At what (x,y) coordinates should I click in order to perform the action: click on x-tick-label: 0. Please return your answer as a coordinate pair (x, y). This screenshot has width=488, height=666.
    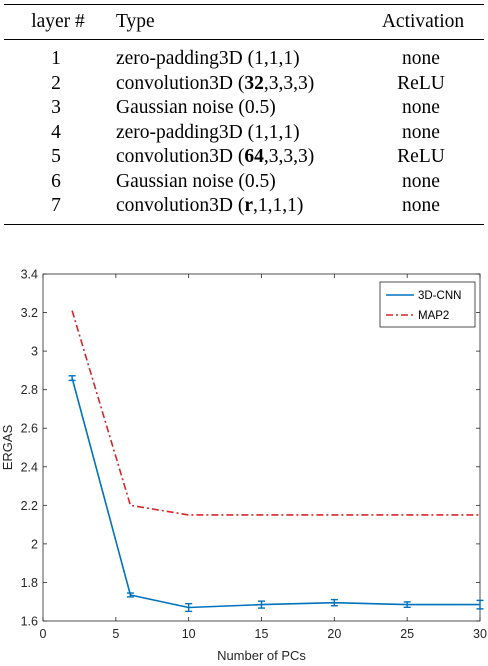
    Looking at the image, I should click on (43, 634).